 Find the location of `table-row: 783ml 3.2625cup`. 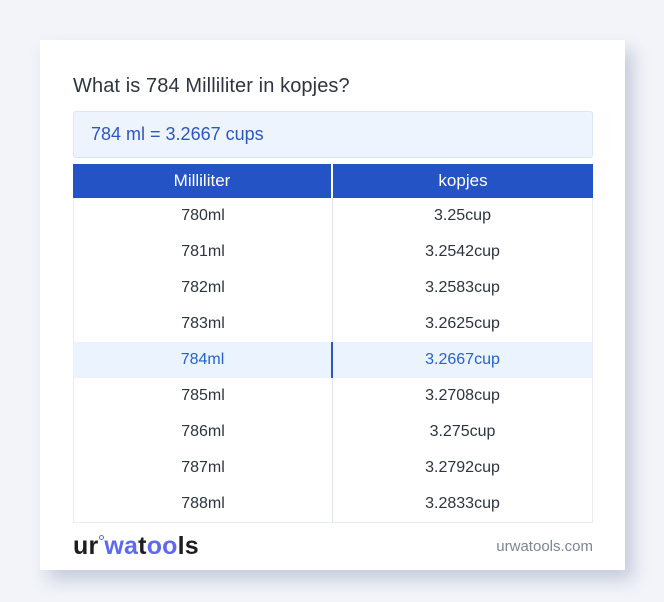

table-row: 783ml 3.2625cup is located at coordinates (333, 324).